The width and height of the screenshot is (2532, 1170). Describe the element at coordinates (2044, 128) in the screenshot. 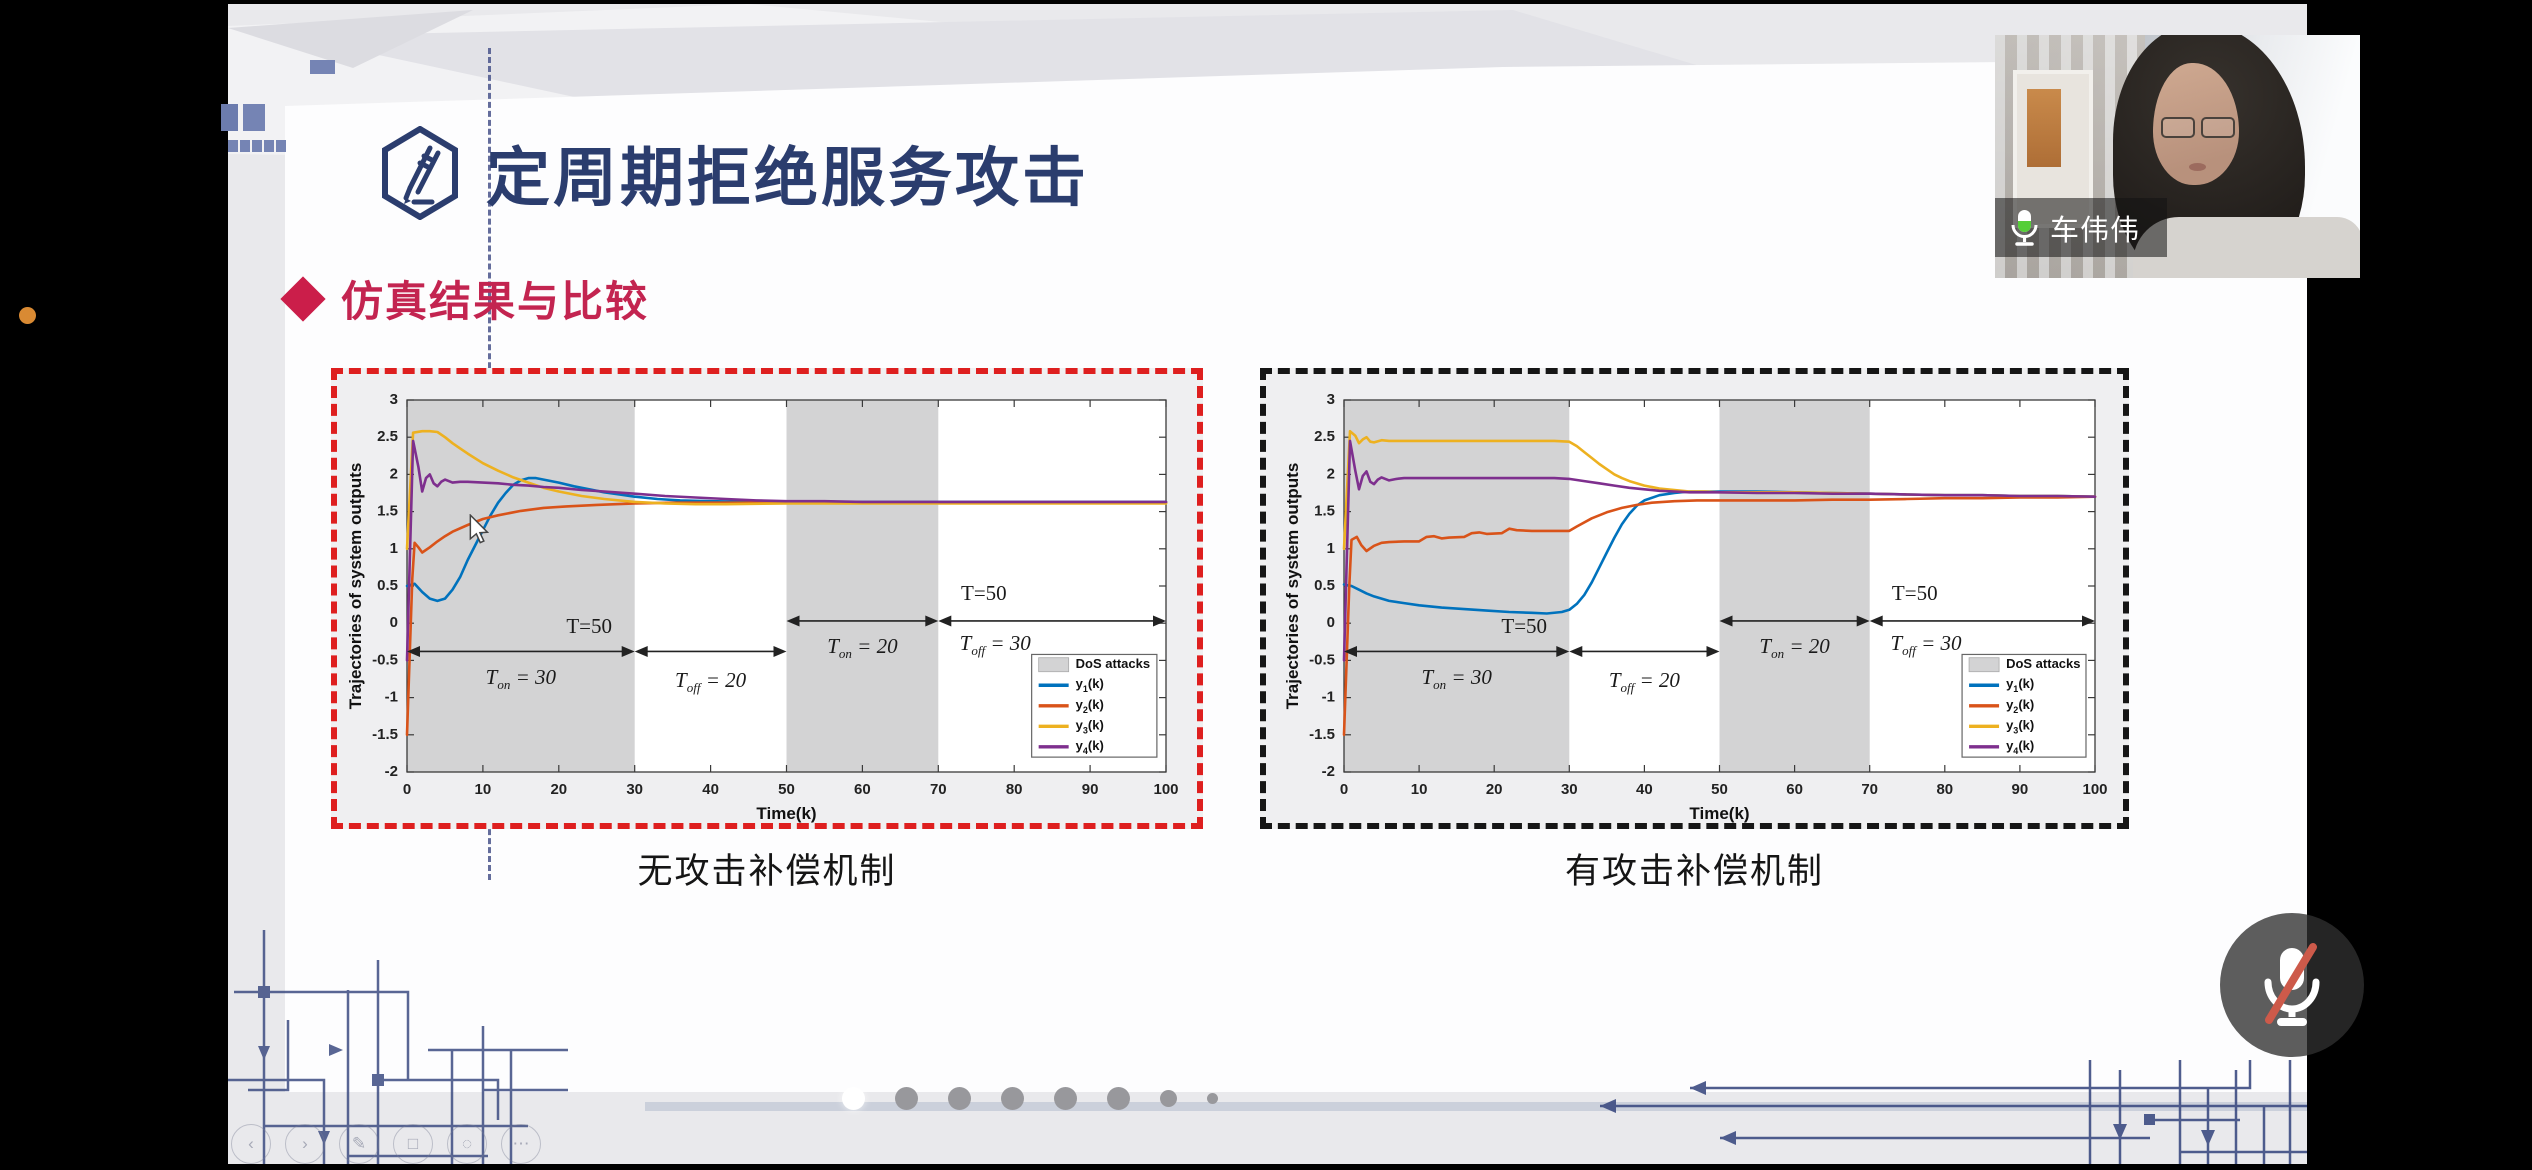

I see `window-blind` at that location.